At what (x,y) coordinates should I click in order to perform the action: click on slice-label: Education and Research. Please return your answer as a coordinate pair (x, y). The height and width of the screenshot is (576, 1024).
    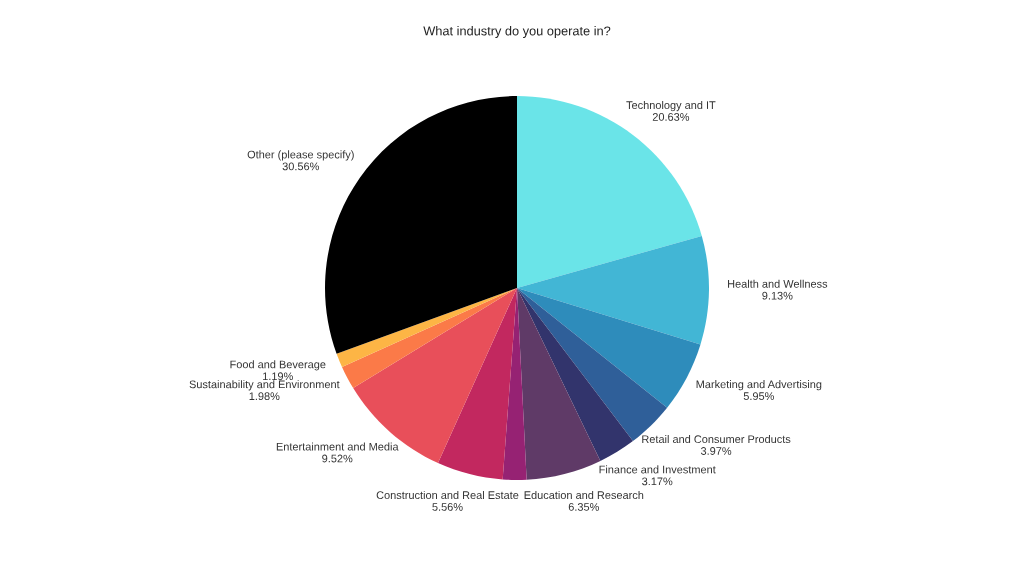
    Looking at the image, I should click on (584, 494).